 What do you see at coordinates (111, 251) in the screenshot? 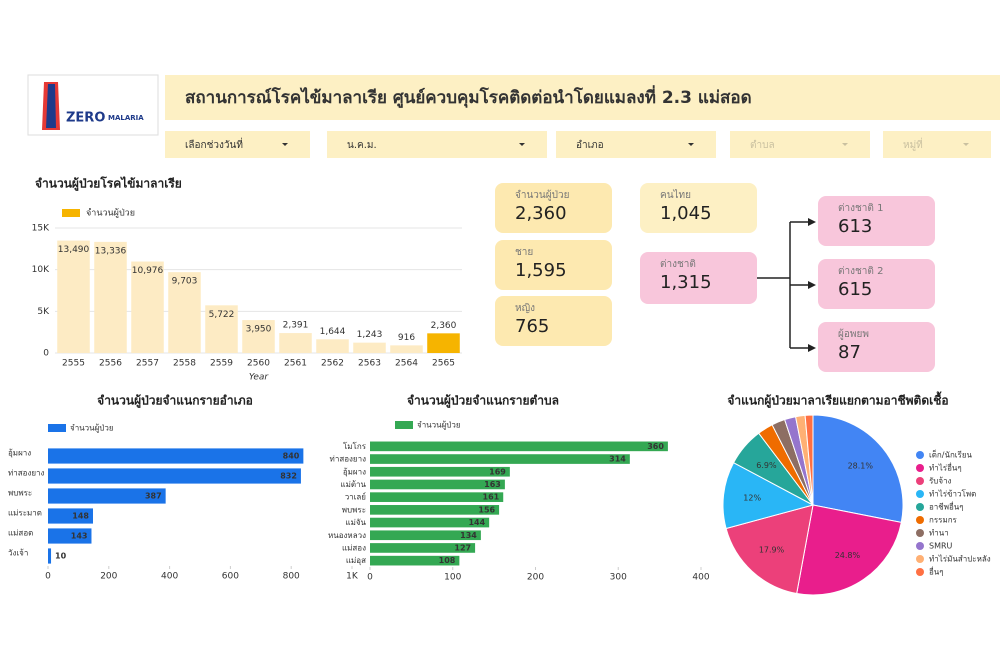
I see `data-label: 13,336` at bounding box center [111, 251].